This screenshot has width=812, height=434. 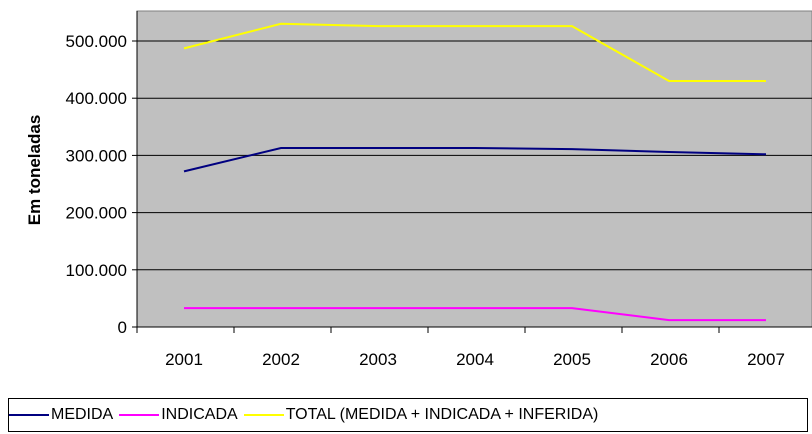 I want to click on y-tick-label: 200.000, so click(x=96, y=213).